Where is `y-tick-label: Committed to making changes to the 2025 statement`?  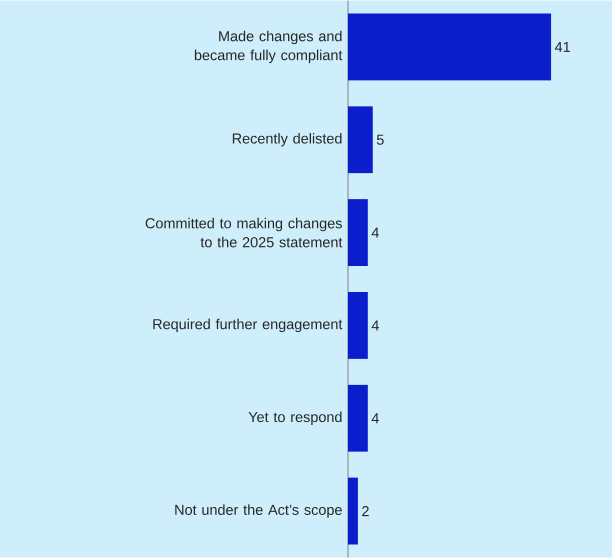 y-tick-label: Committed to making changes to the 2025 statement is located at coordinates (244, 233).